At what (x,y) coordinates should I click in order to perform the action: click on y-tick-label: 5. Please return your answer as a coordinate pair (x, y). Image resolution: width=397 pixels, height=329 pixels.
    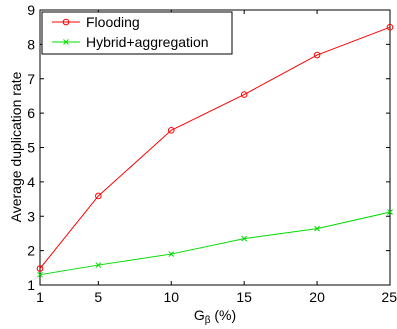
    Looking at the image, I should click on (31, 148).